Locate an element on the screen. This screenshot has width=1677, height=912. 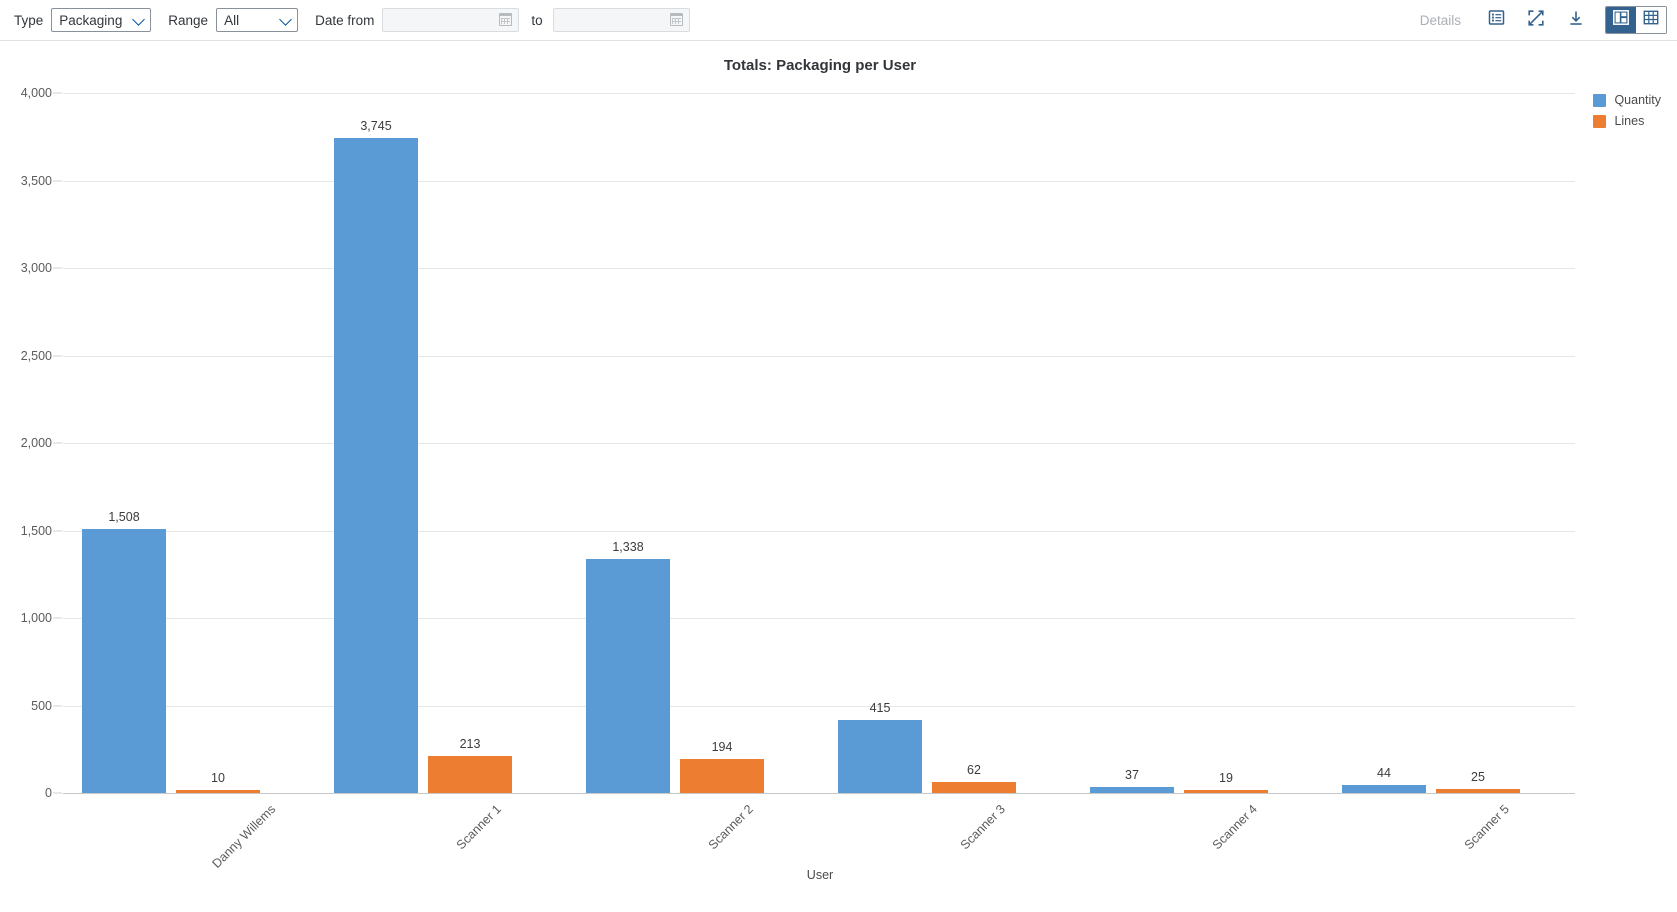
x-tick-label: Scanner 3 is located at coordinates (982, 827).